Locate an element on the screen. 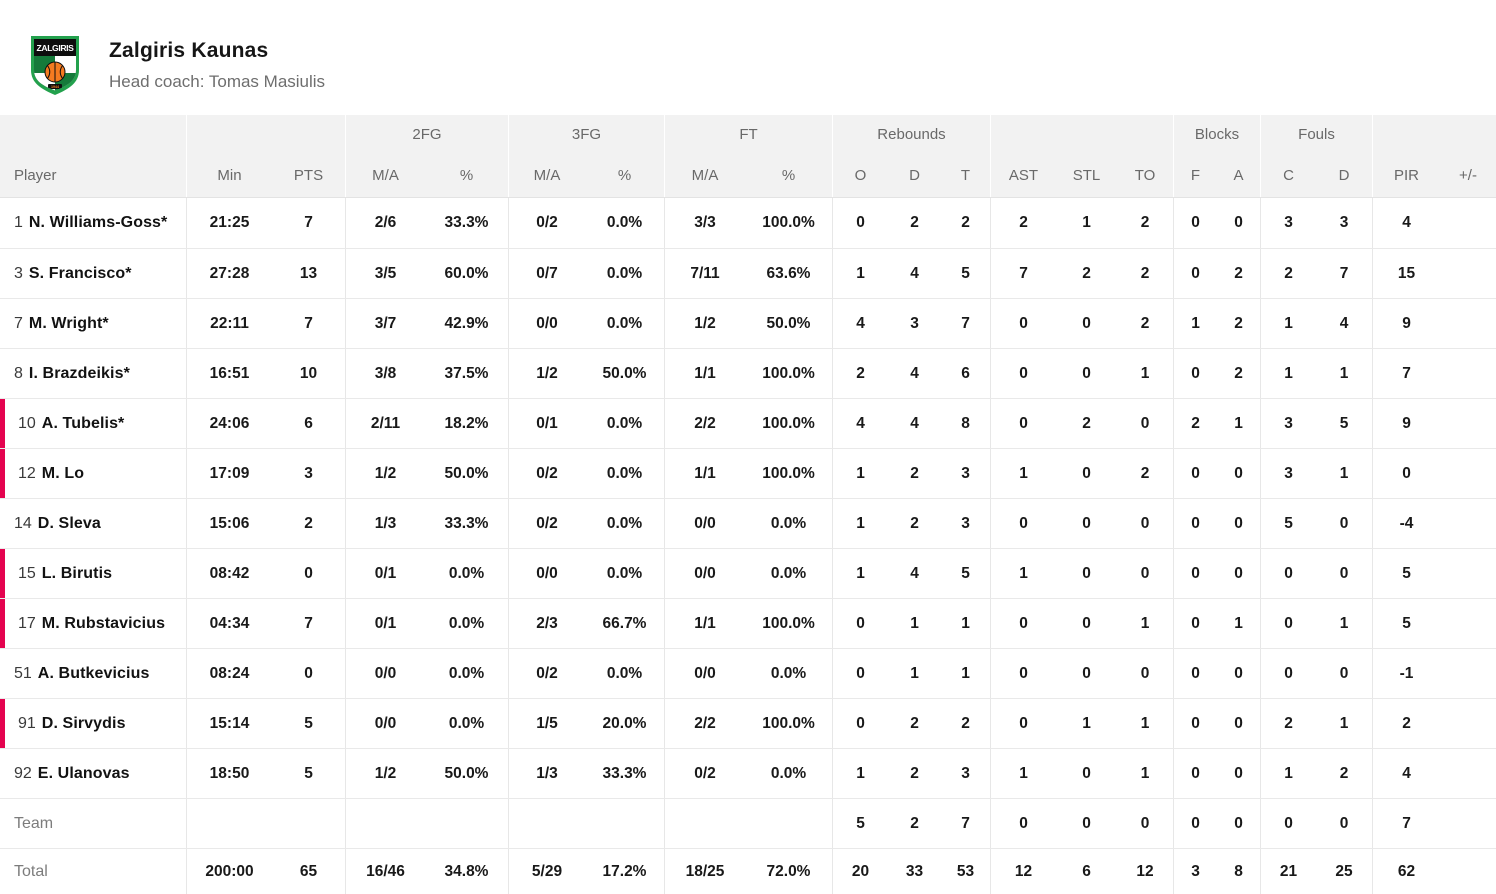 The width and height of the screenshot is (1496, 894). player-cell: 14 D. Sleva is located at coordinates (93, 523).